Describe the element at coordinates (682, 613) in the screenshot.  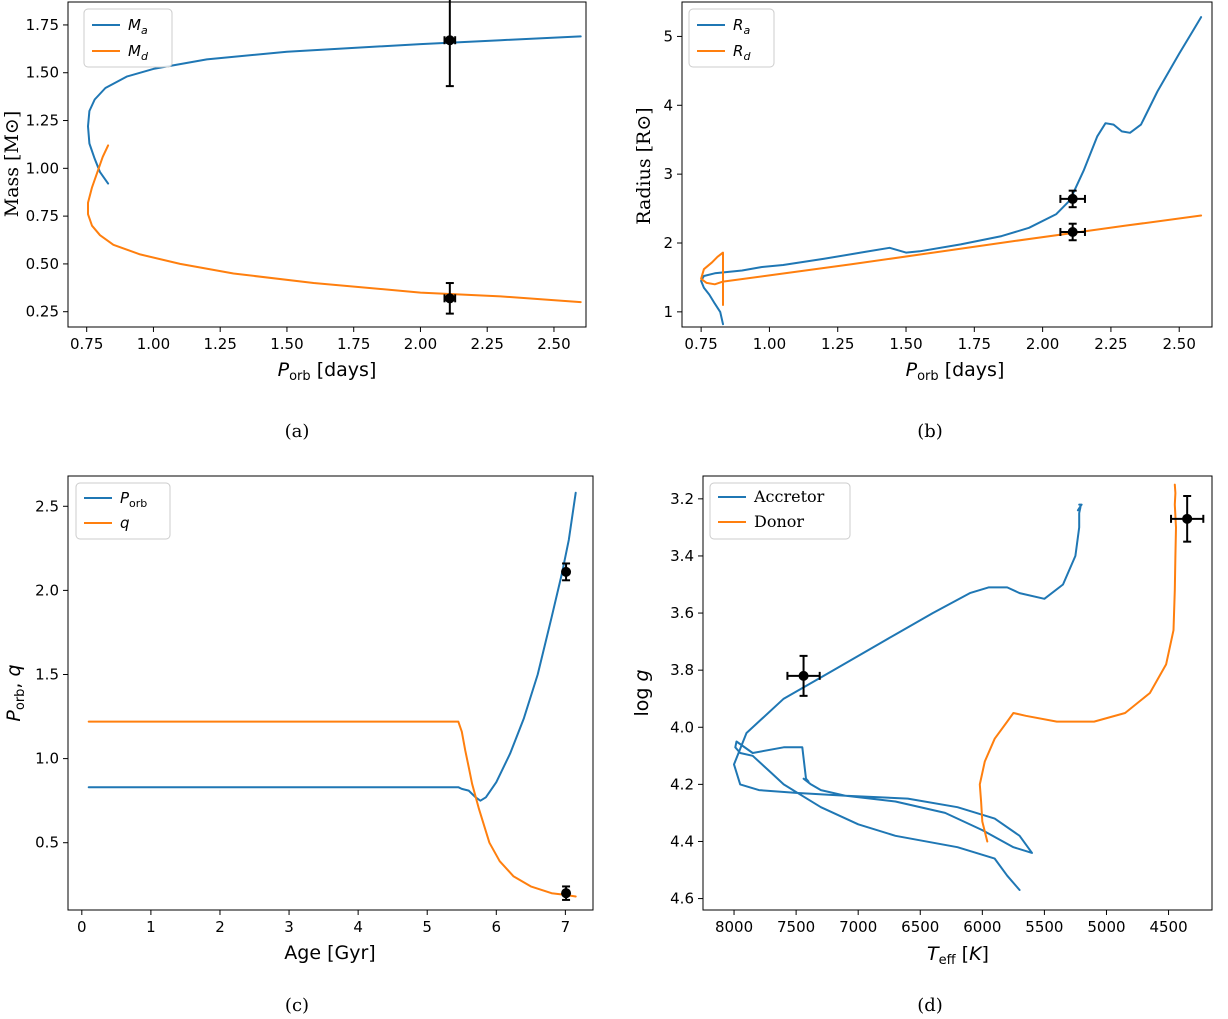
I see `y-tick-label: 3.6` at that location.